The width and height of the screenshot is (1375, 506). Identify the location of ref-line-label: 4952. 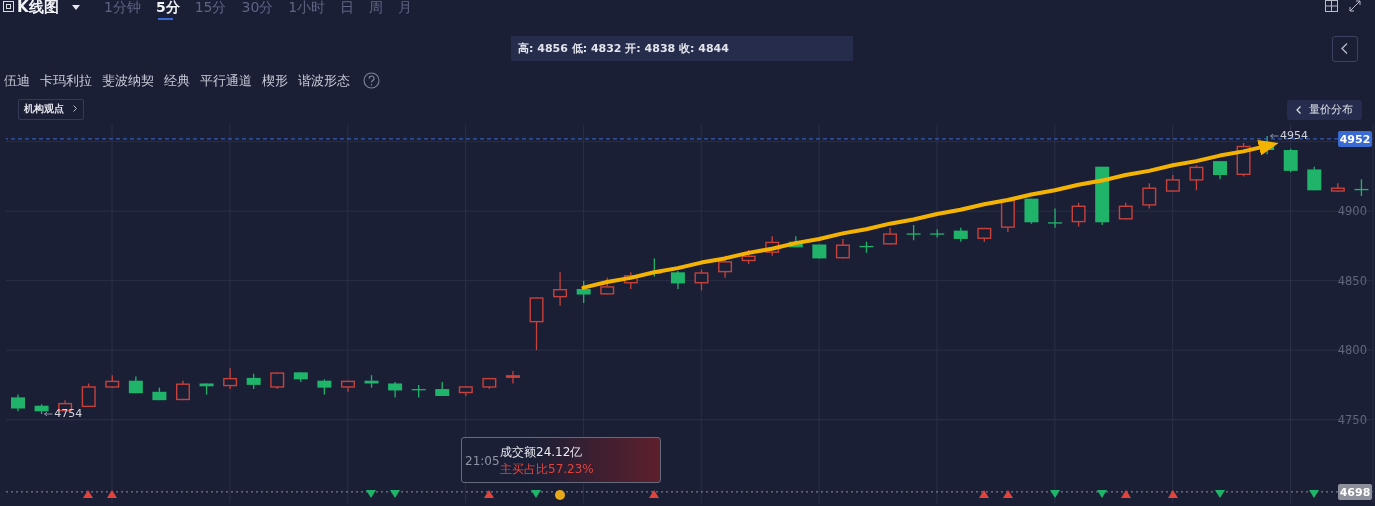
(1355, 139).